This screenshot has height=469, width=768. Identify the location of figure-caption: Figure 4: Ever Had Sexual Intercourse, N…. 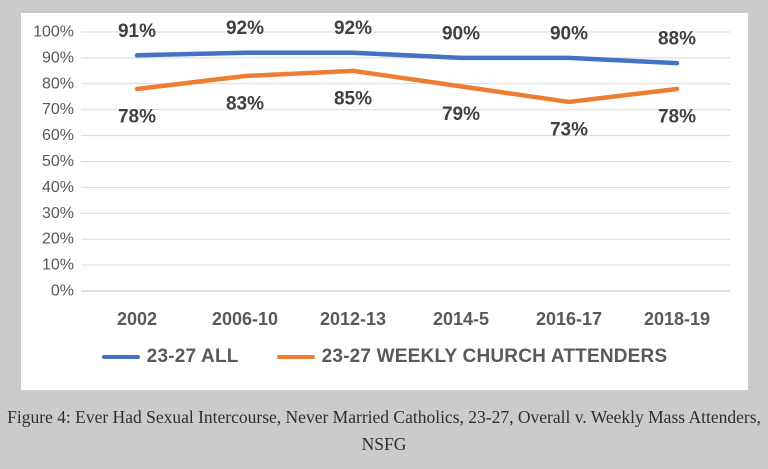
(384, 430).